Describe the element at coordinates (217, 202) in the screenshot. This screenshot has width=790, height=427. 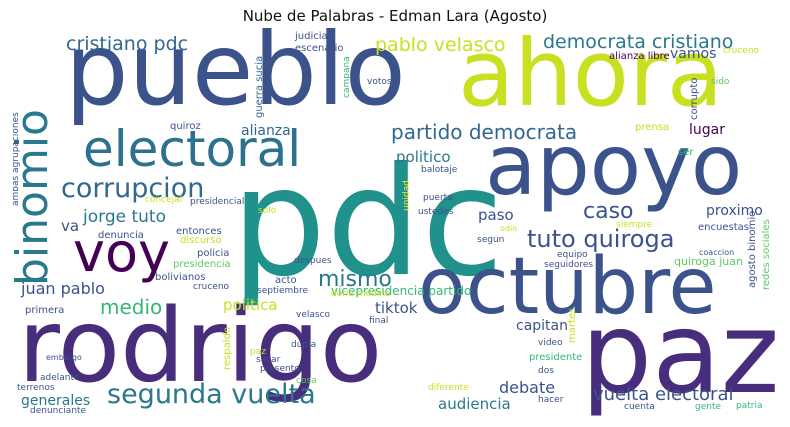
I see `word-presidencial: presidencial` at that location.